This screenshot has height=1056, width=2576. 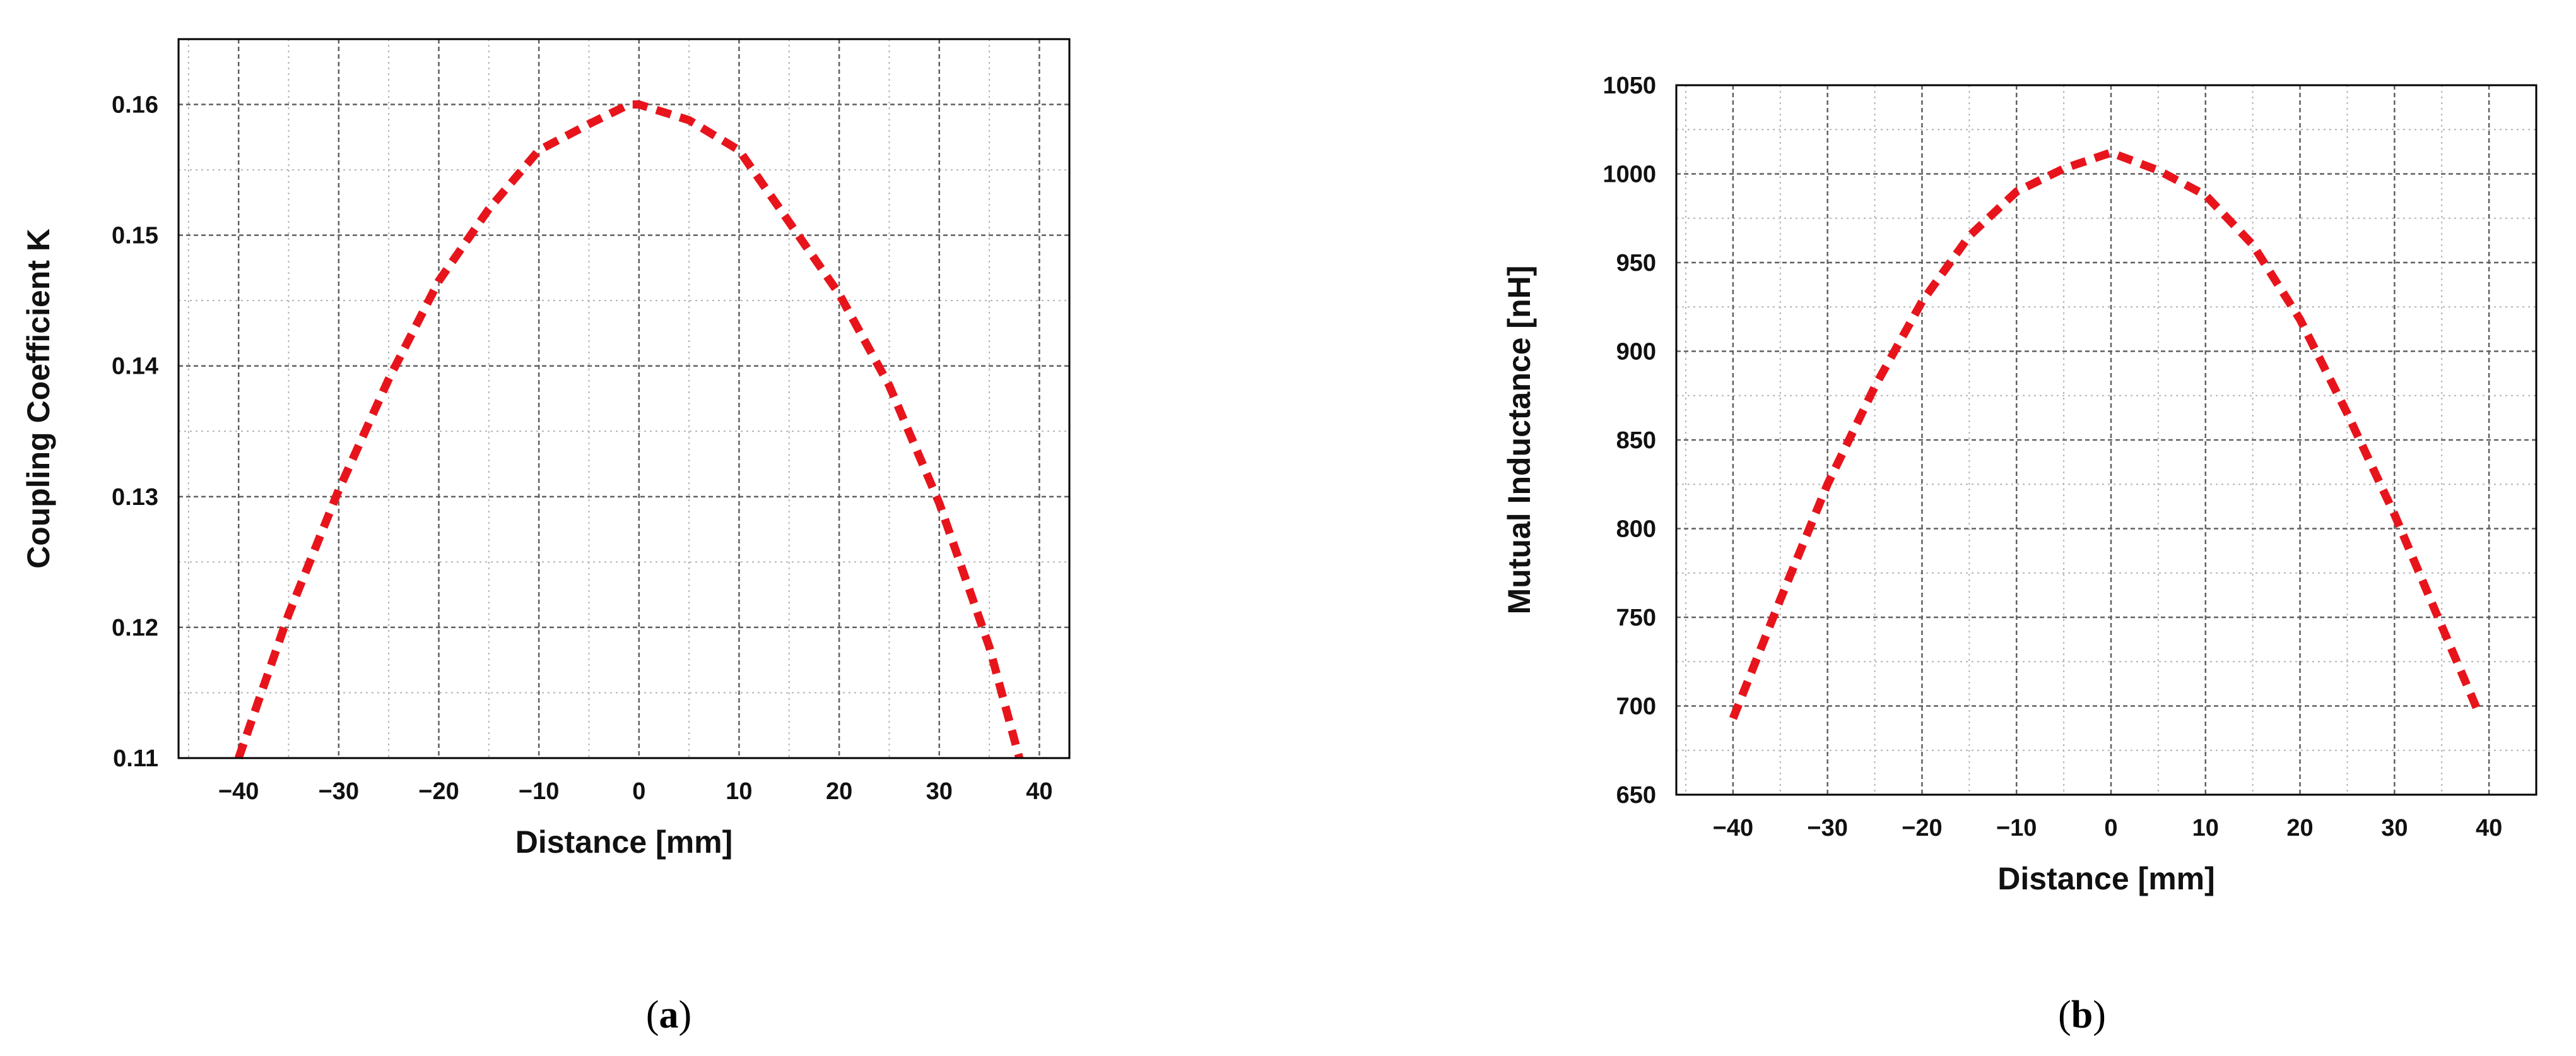 What do you see at coordinates (135, 366) in the screenshot?
I see `y-tick-label: 0.14` at bounding box center [135, 366].